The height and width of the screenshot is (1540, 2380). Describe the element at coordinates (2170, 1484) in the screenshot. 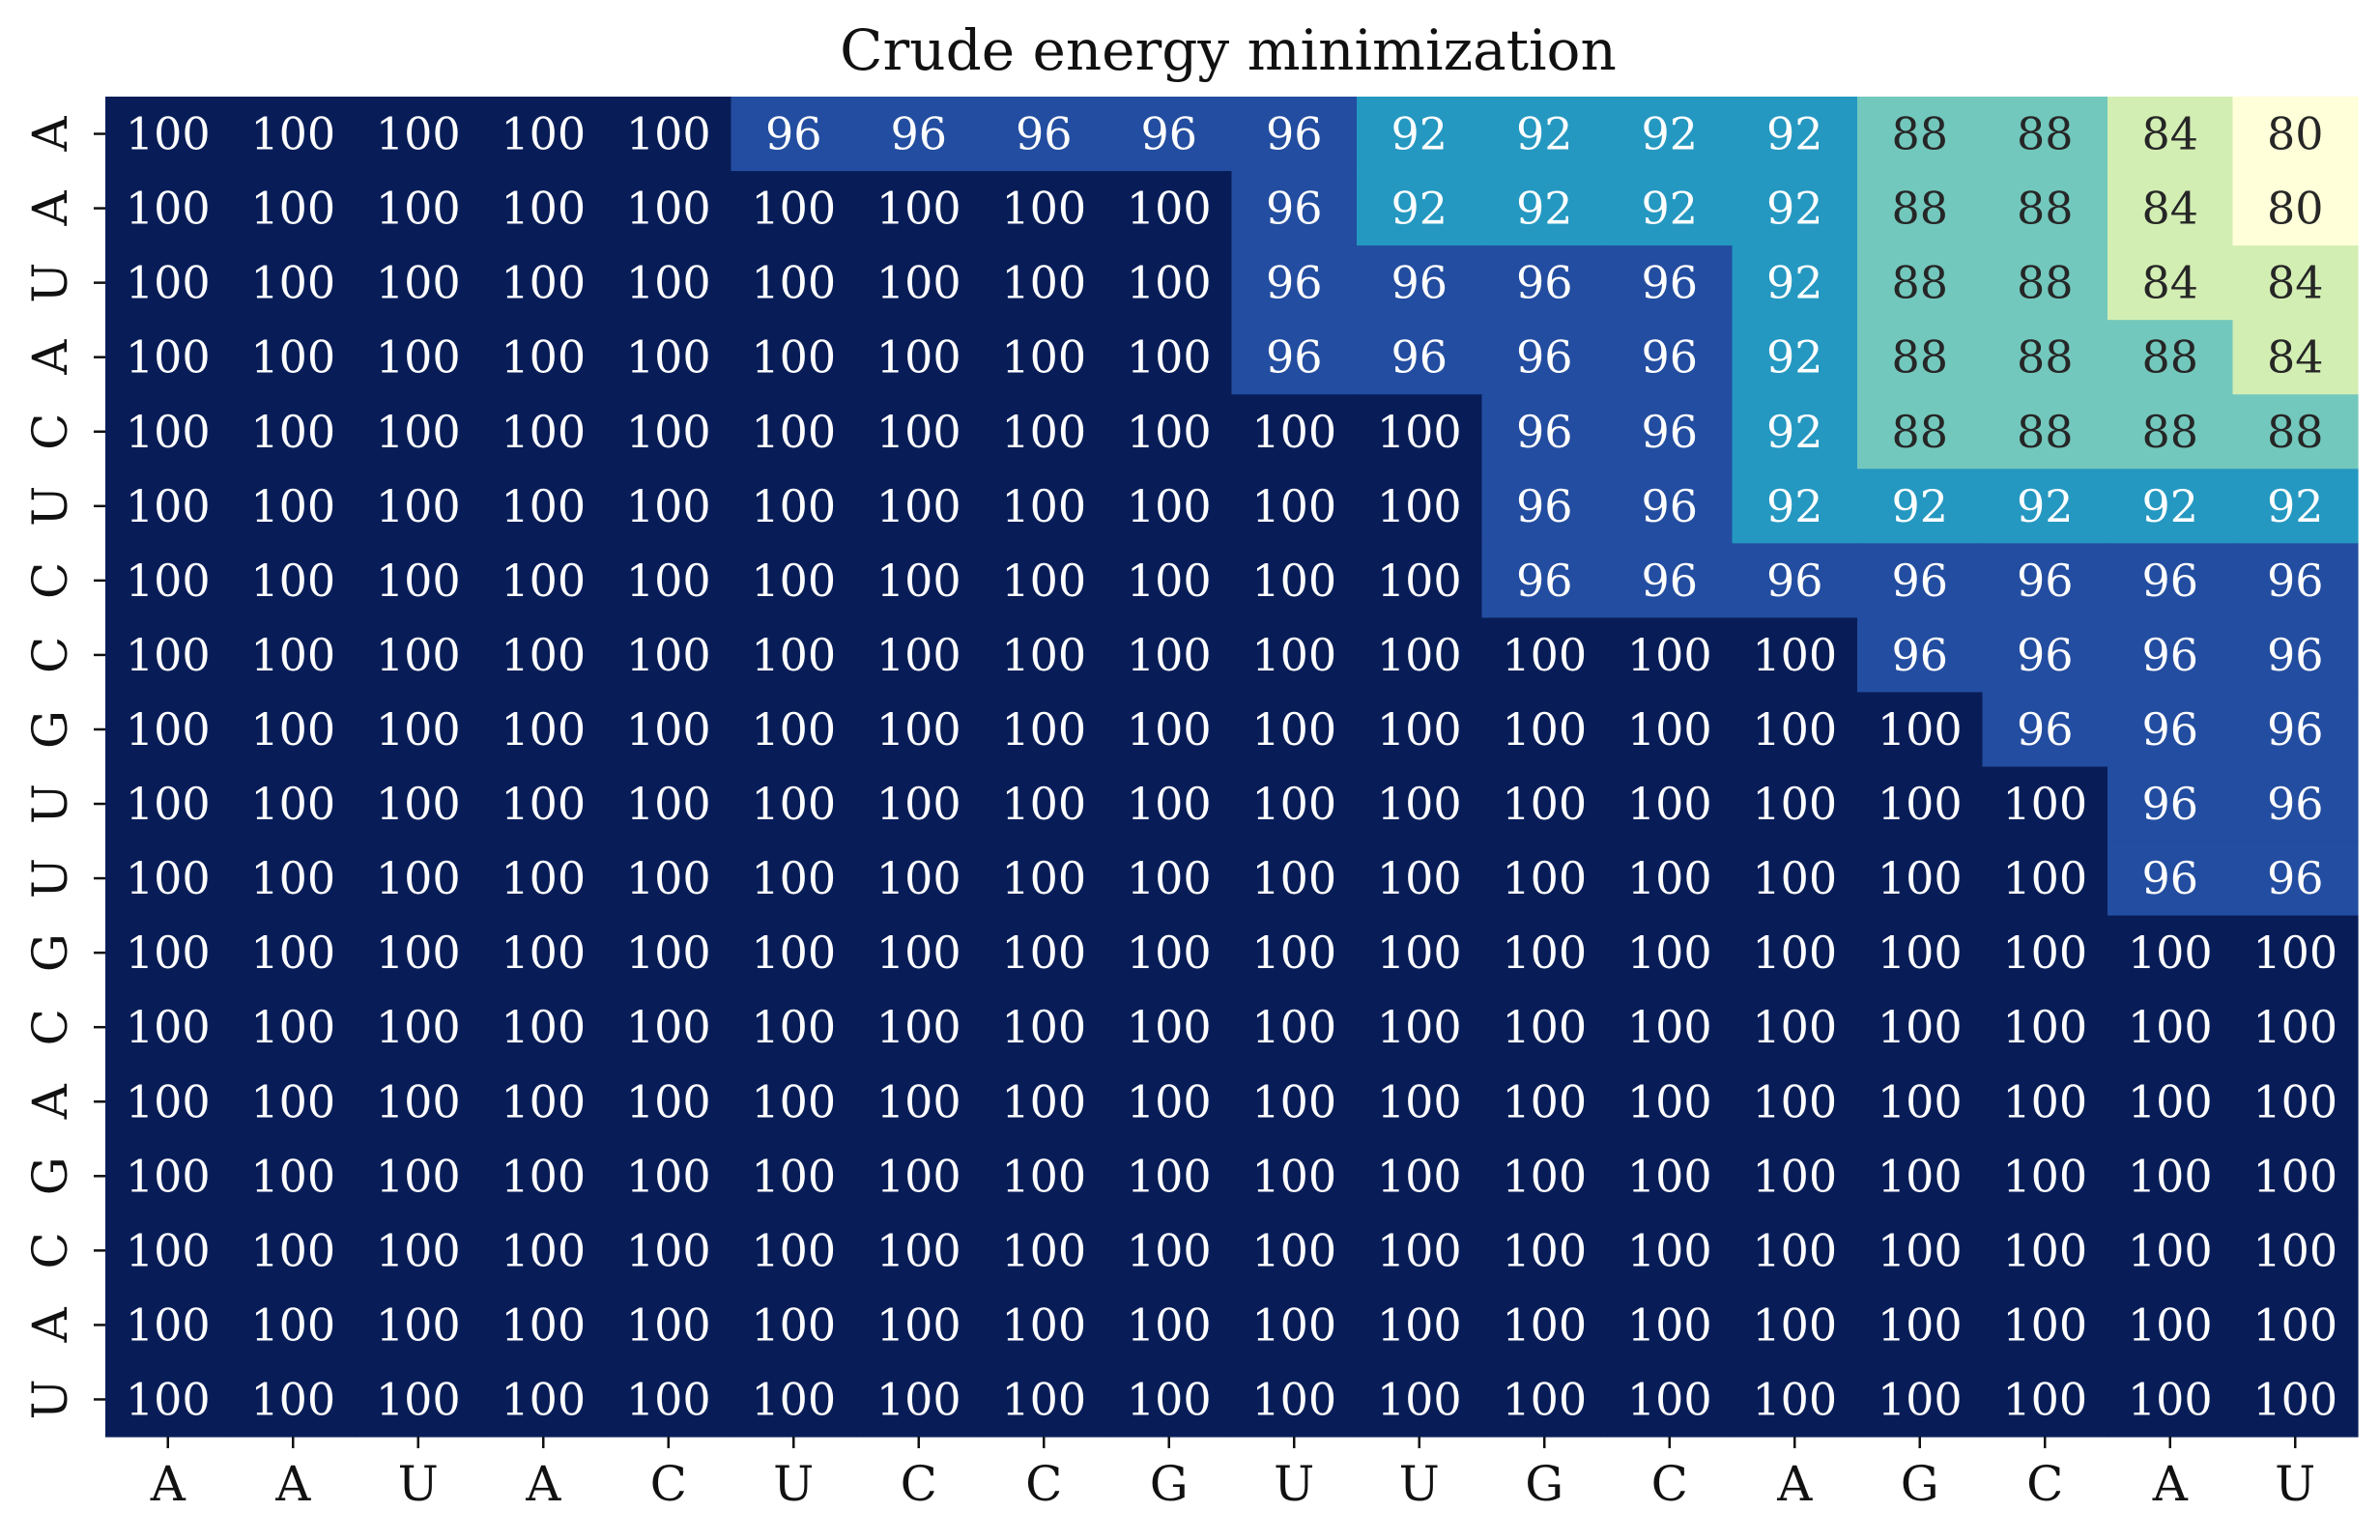

I see `x-tick-label: A` at that location.